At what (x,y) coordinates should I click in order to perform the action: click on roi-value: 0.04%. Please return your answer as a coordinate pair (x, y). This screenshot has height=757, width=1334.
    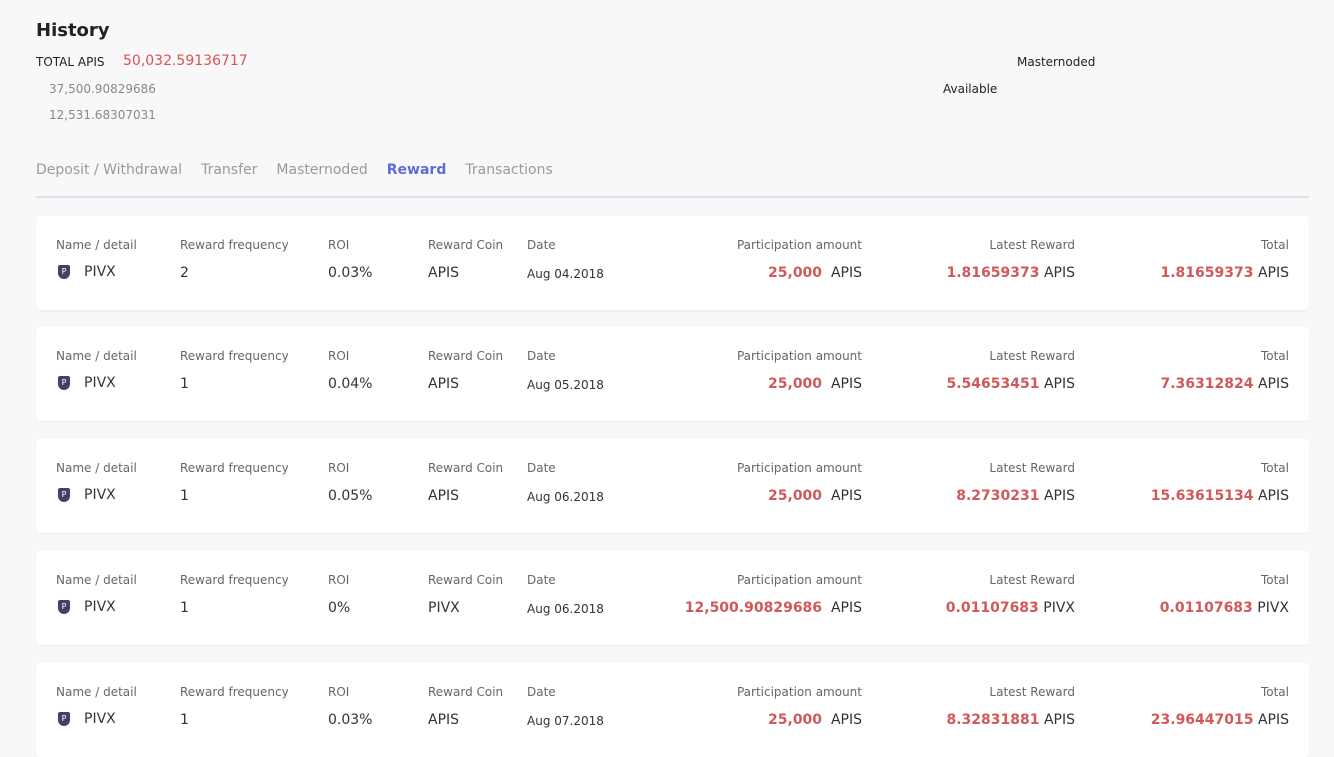
    Looking at the image, I should click on (350, 384).